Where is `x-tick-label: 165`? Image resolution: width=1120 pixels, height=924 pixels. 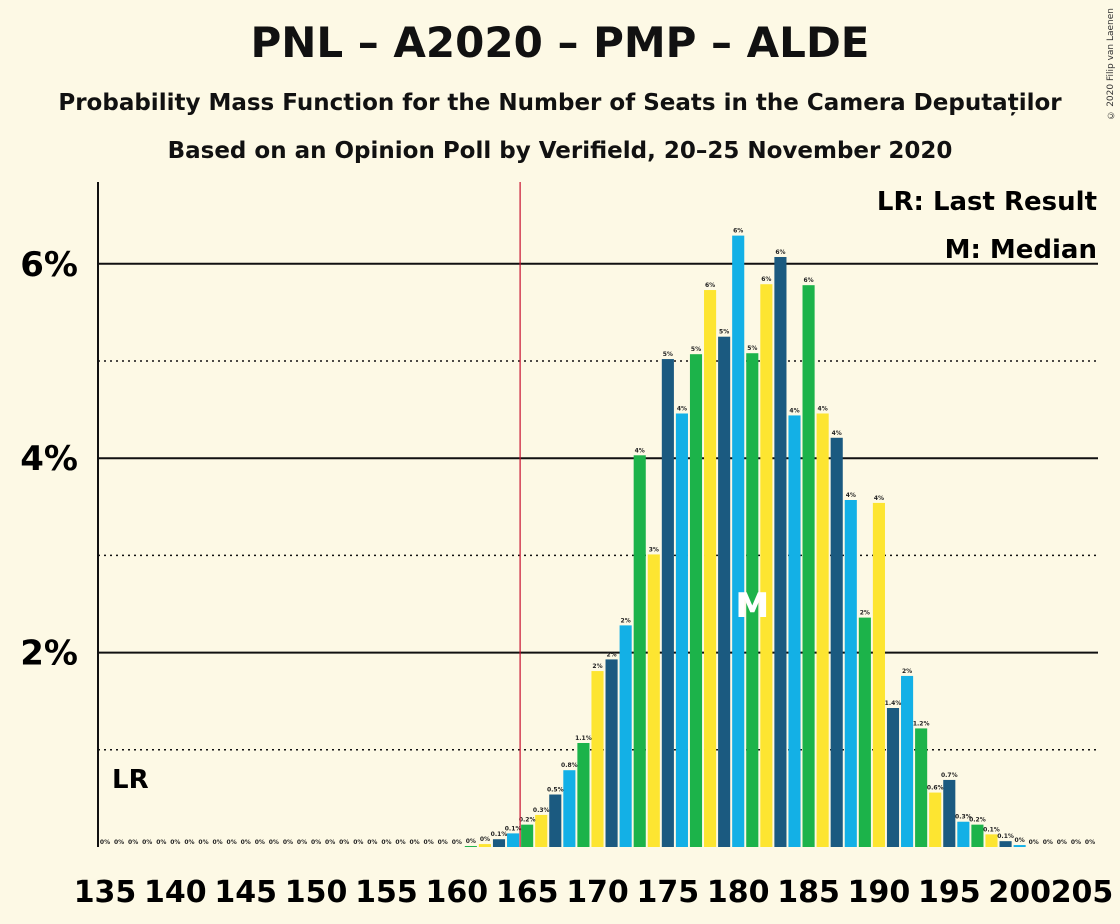
x-tick-label: 165 is located at coordinates (527, 892).